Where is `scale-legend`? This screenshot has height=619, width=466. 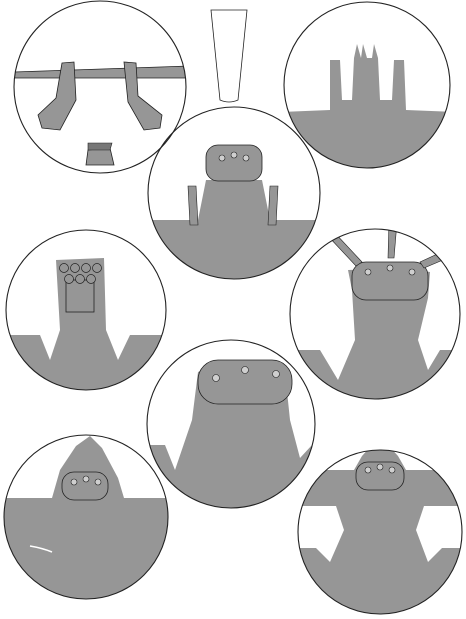
scale-legend is located at coordinates (229, 56).